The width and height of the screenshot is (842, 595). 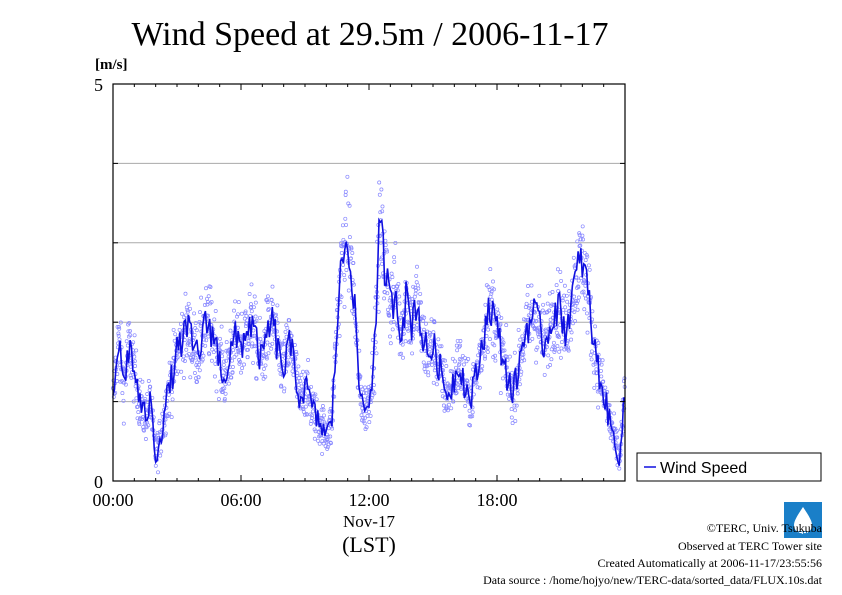 I want to click on credit-copyright: ©TERC, Univ. Tsukuba, so click(x=765, y=528).